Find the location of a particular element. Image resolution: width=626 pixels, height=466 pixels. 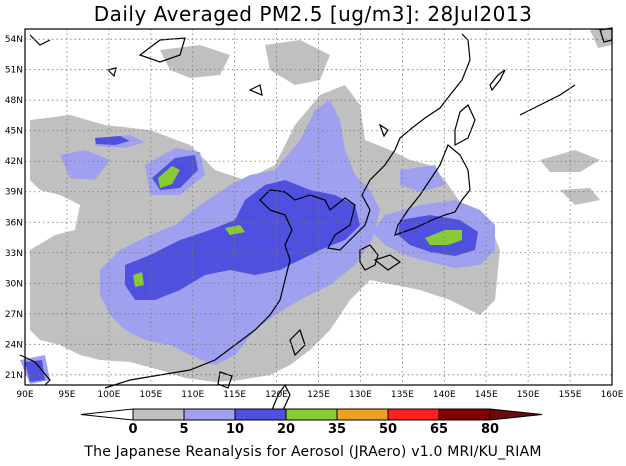

colorbar-label: 65 is located at coordinates (439, 429).